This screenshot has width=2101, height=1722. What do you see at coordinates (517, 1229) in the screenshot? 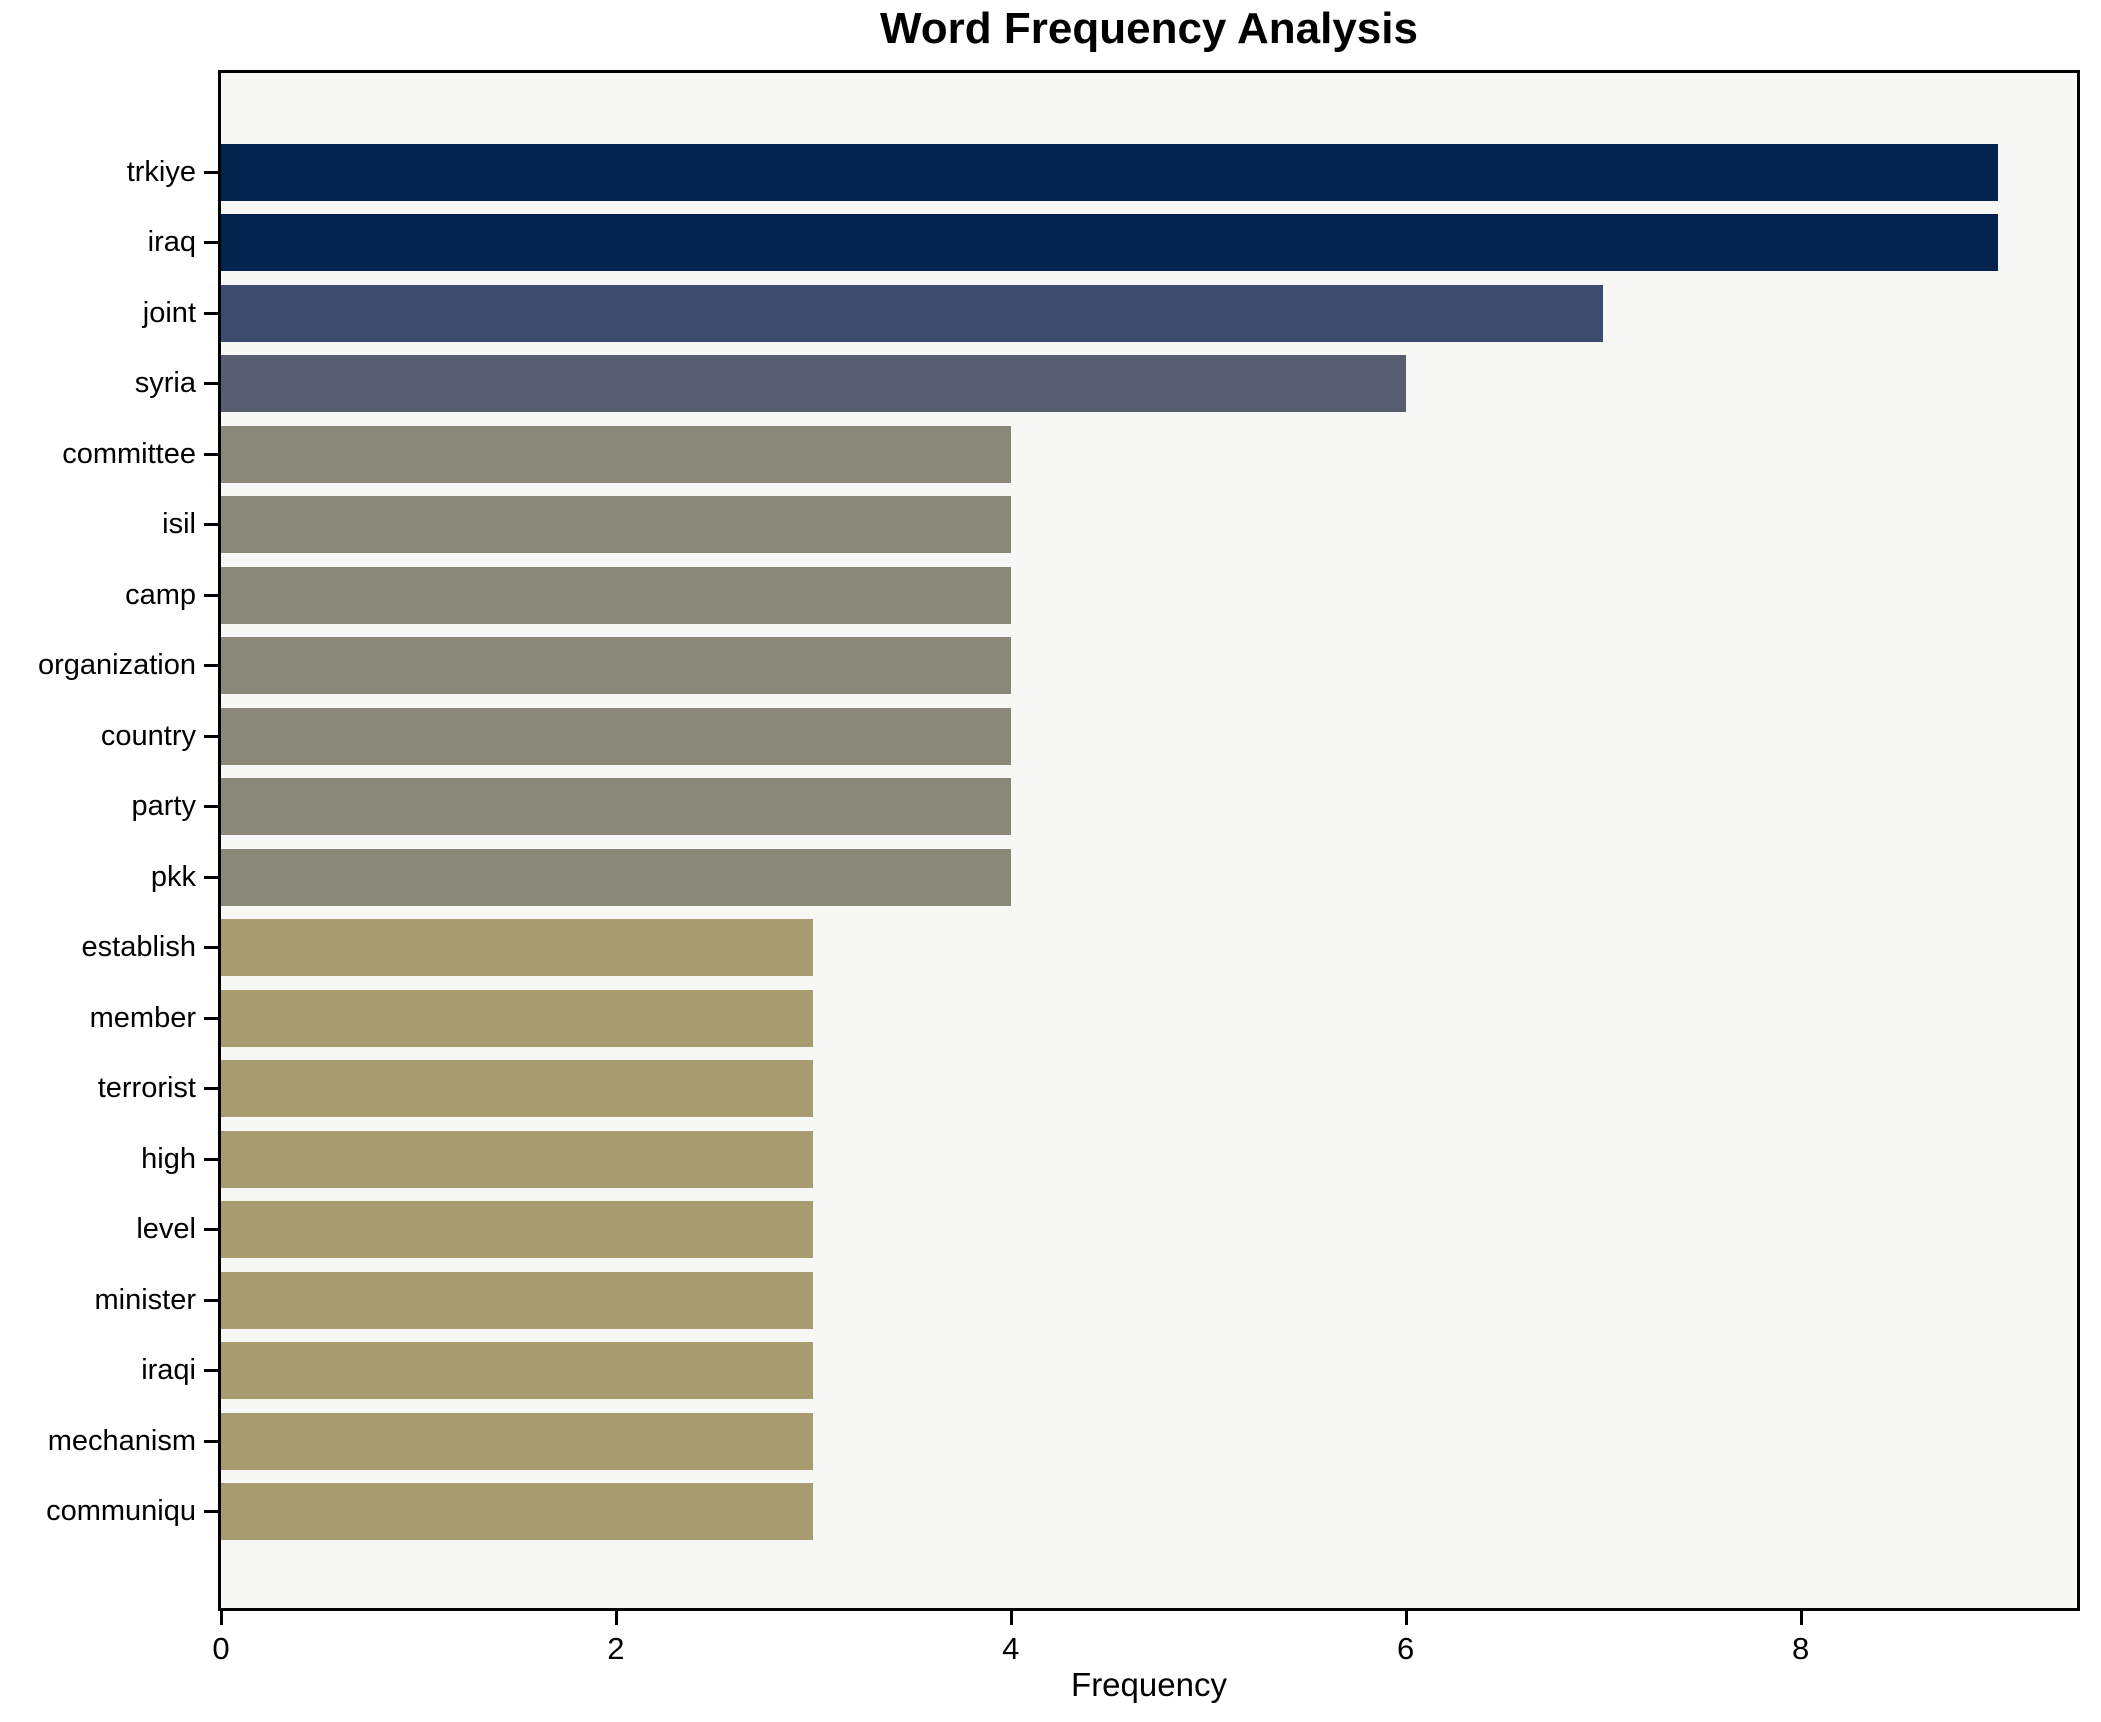
I see `bar-level` at bounding box center [517, 1229].